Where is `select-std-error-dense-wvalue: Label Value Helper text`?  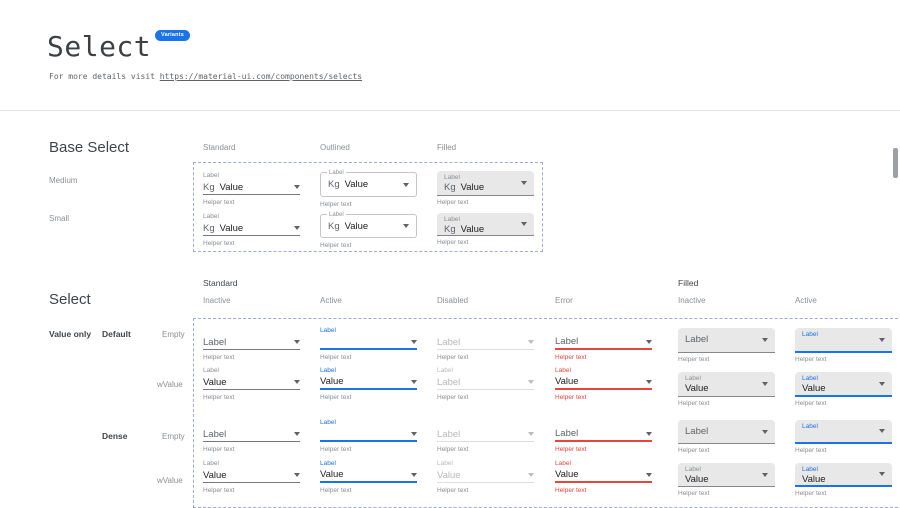 select-std-error-dense-wvalue: Label Value Helper text is located at coordinates (603, 476).